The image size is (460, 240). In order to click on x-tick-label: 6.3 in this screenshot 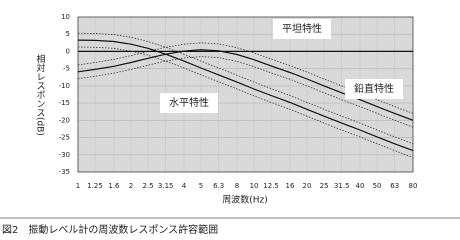, I will do `click(218, 186)`.